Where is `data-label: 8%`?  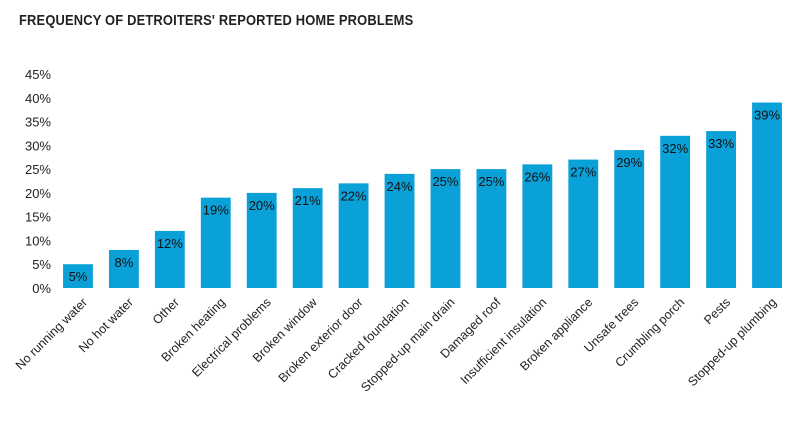
data-label: 8% is located at coordinates (124, 262).